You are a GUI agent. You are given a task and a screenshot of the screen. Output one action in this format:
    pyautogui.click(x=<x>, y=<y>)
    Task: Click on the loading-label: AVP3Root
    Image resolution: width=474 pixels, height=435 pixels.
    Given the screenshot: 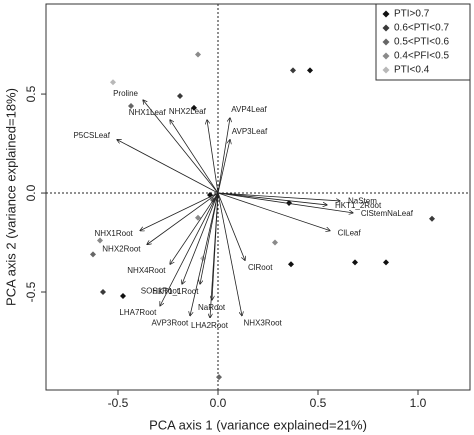 What is the action you would take?
    pyautogui.click(x=170, y=323)
    